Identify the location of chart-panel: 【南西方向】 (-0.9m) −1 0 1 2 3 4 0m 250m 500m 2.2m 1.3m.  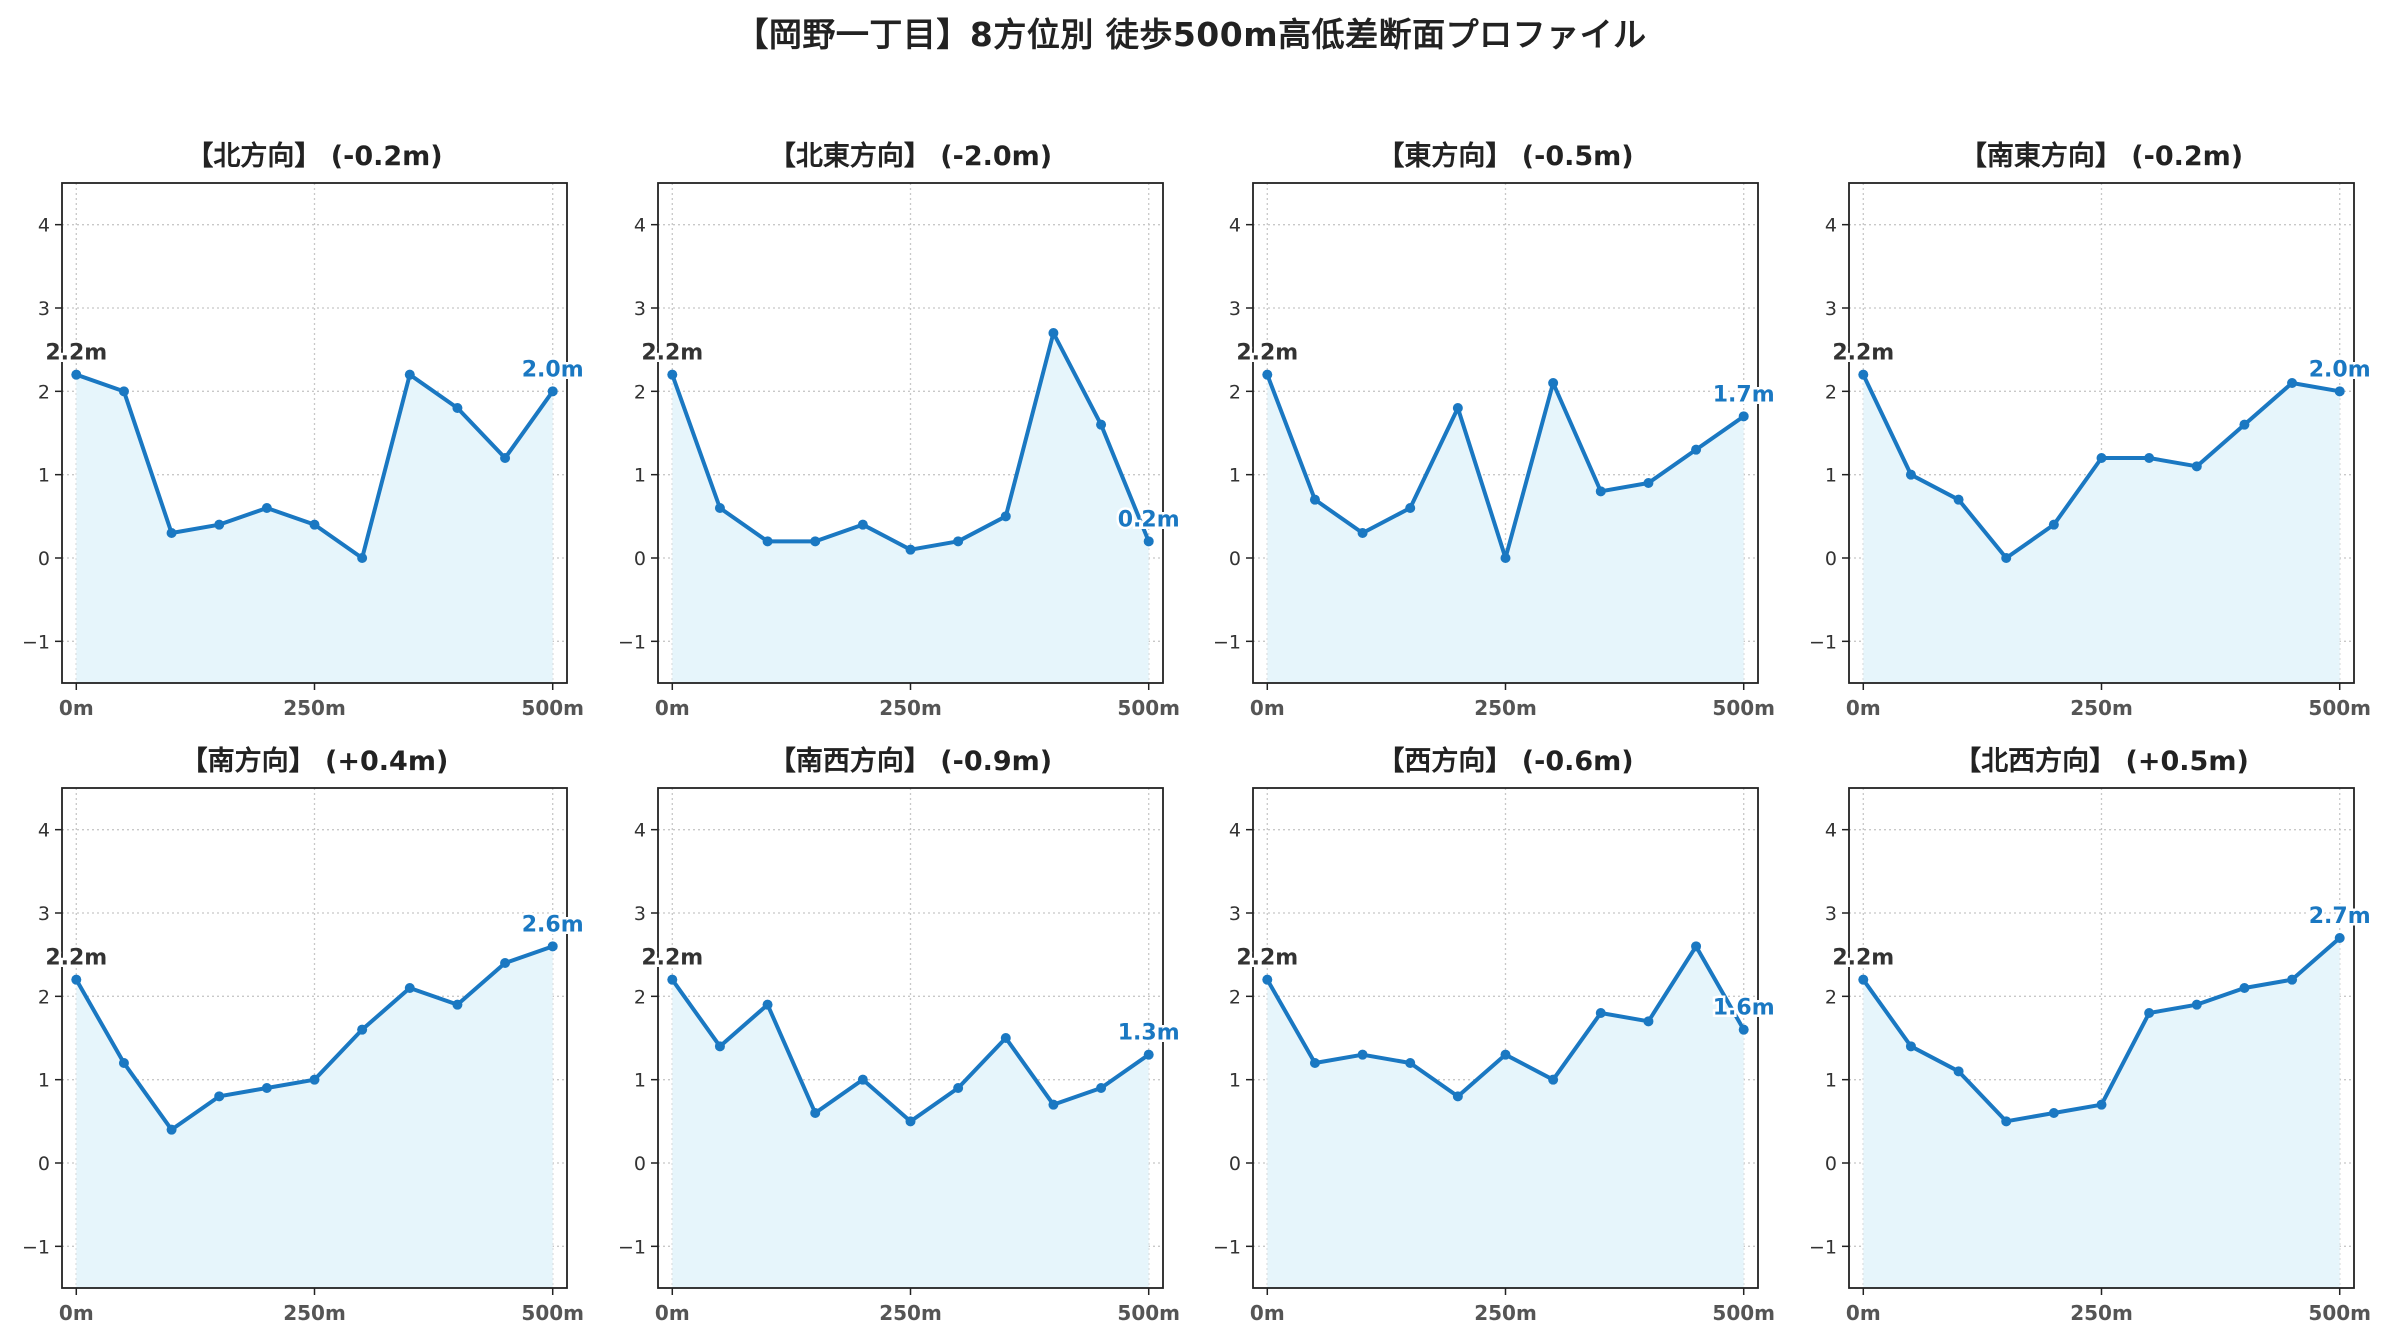
(900, 1035).